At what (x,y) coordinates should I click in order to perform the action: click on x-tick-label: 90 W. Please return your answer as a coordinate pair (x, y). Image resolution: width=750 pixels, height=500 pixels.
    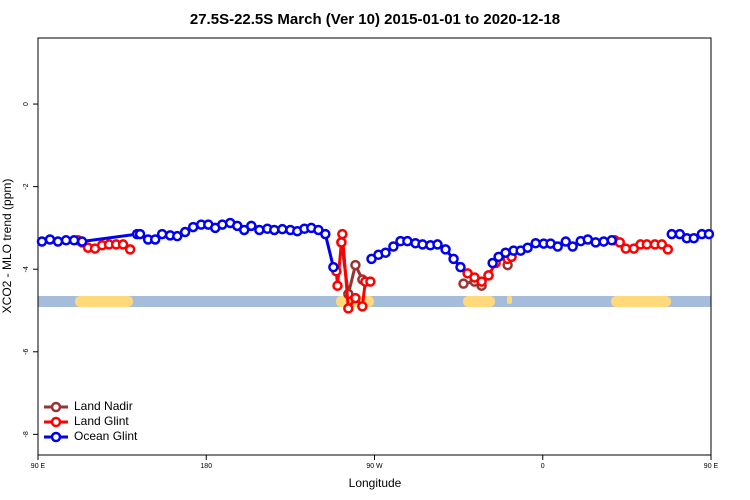
    Looking at the image, I should click on (374, 466).